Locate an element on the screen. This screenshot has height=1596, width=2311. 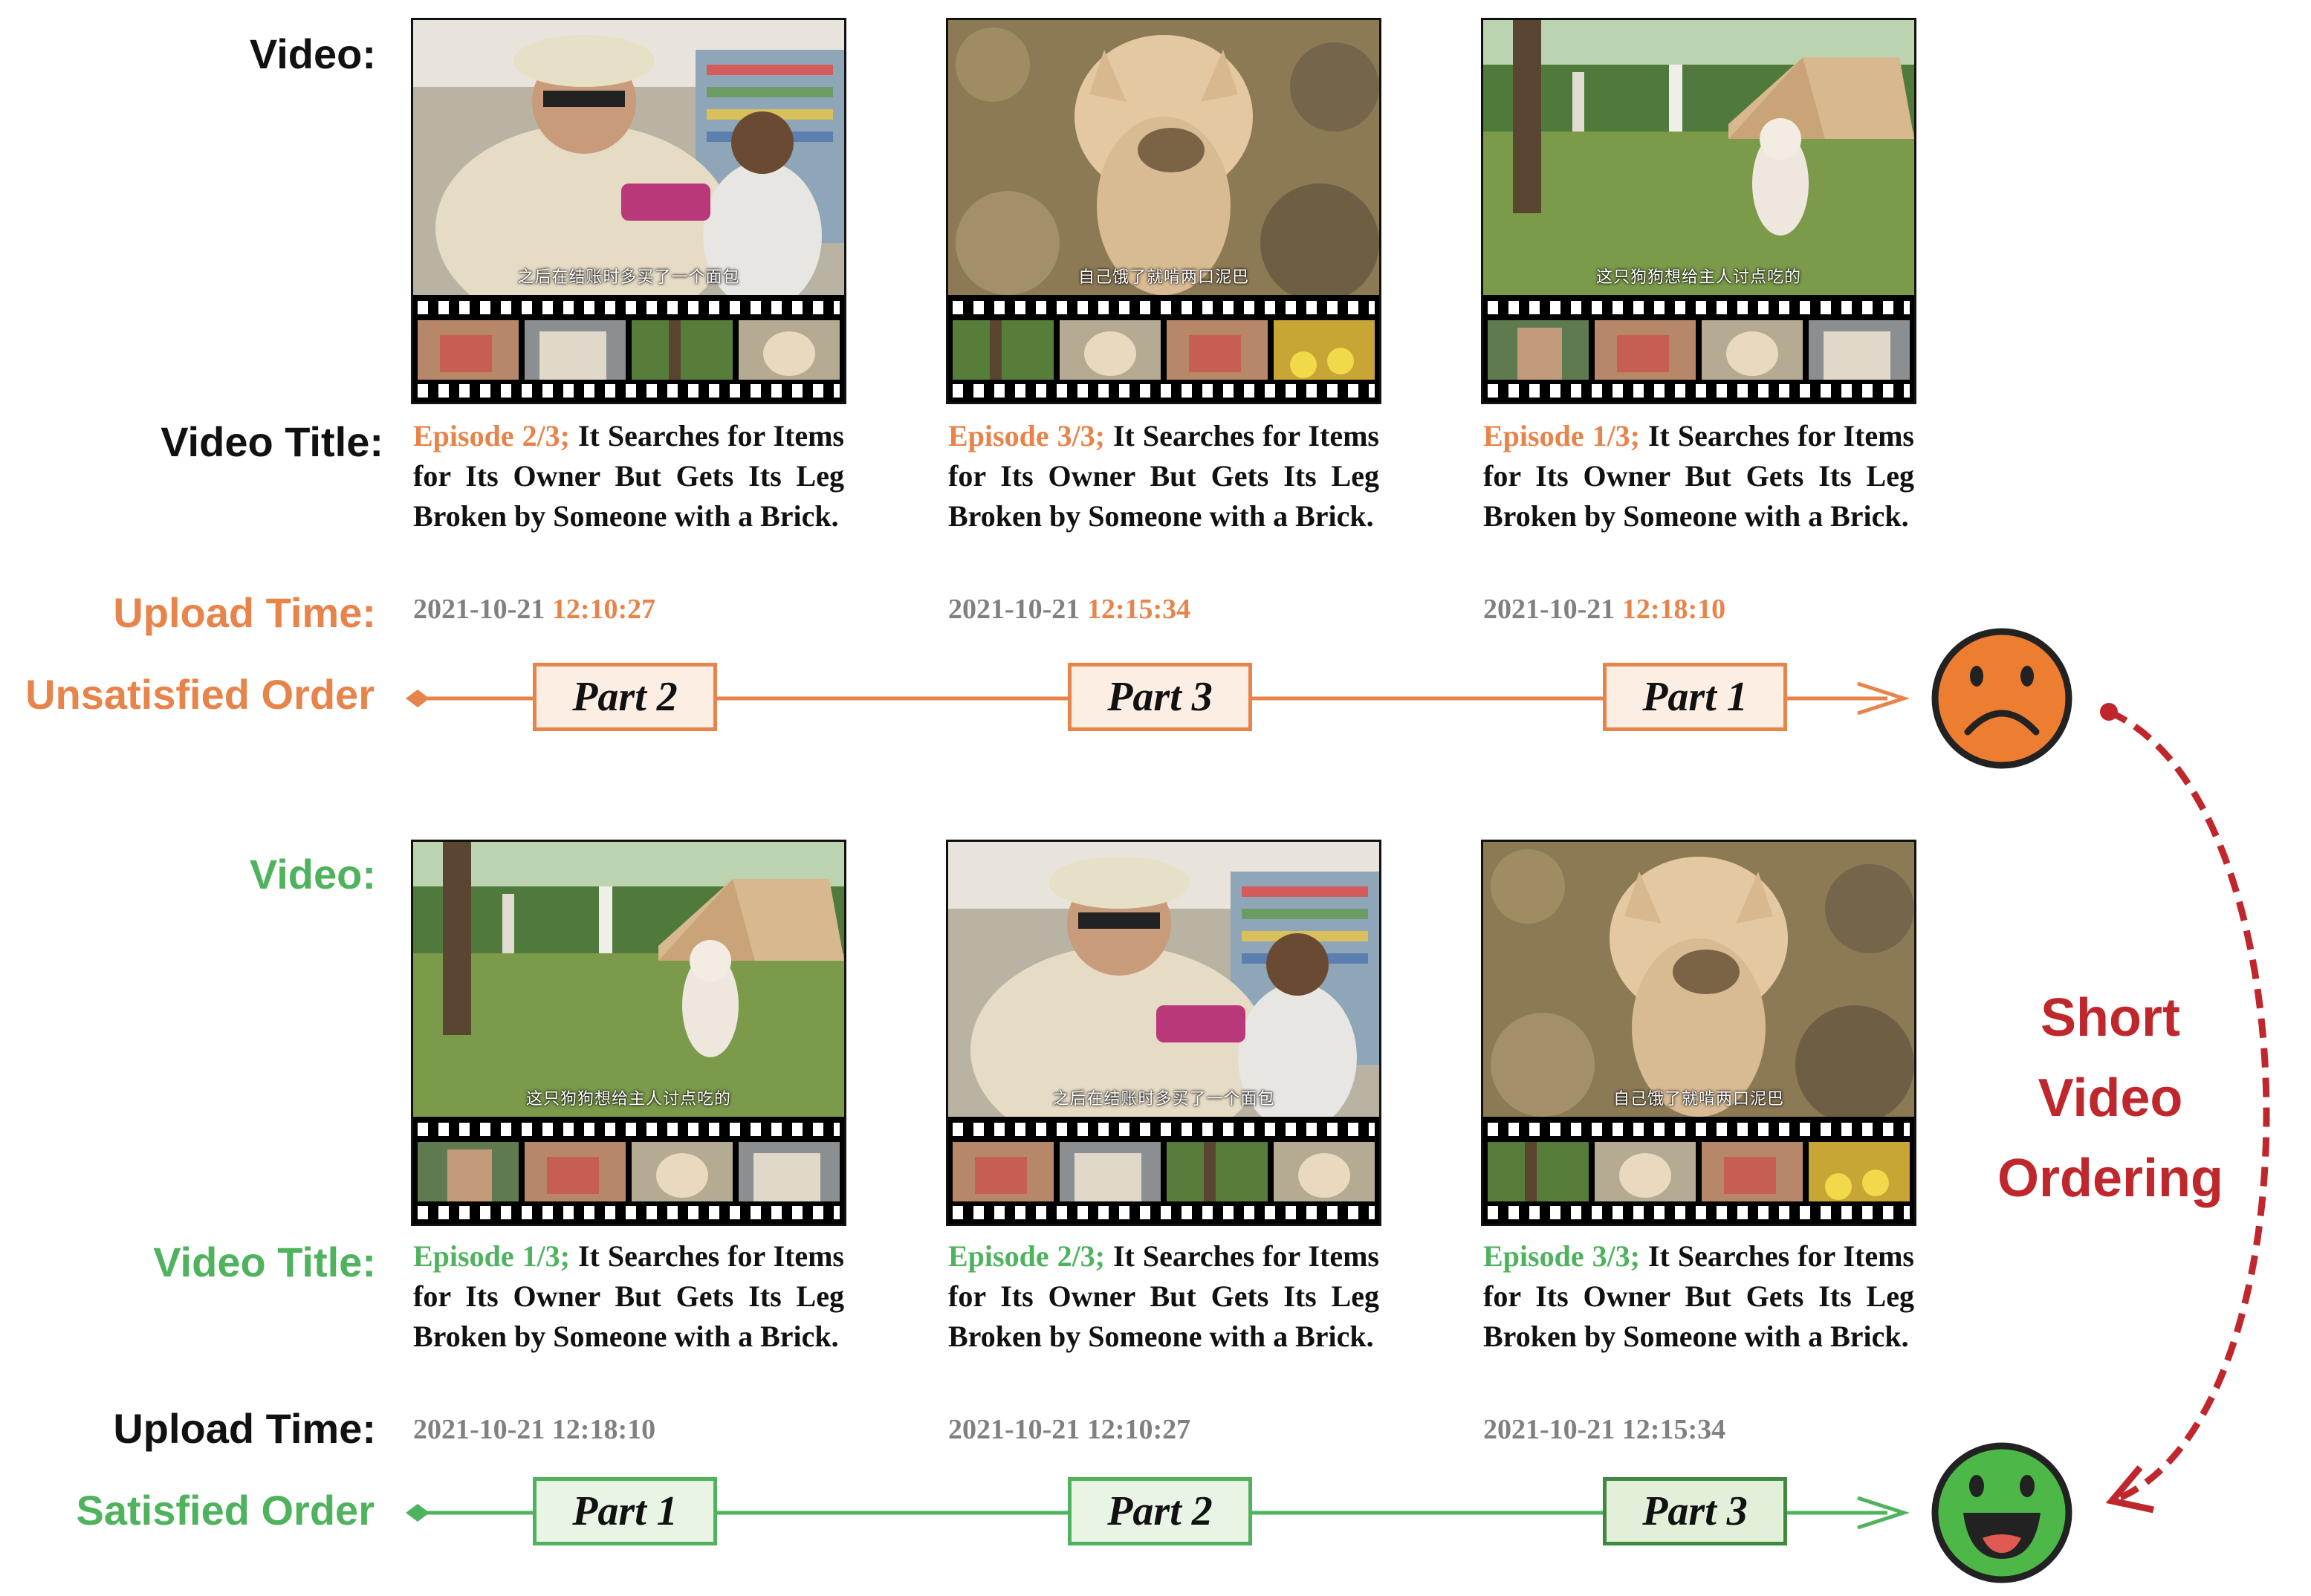
sad-face-icon is located at coordinates (2001, 699).